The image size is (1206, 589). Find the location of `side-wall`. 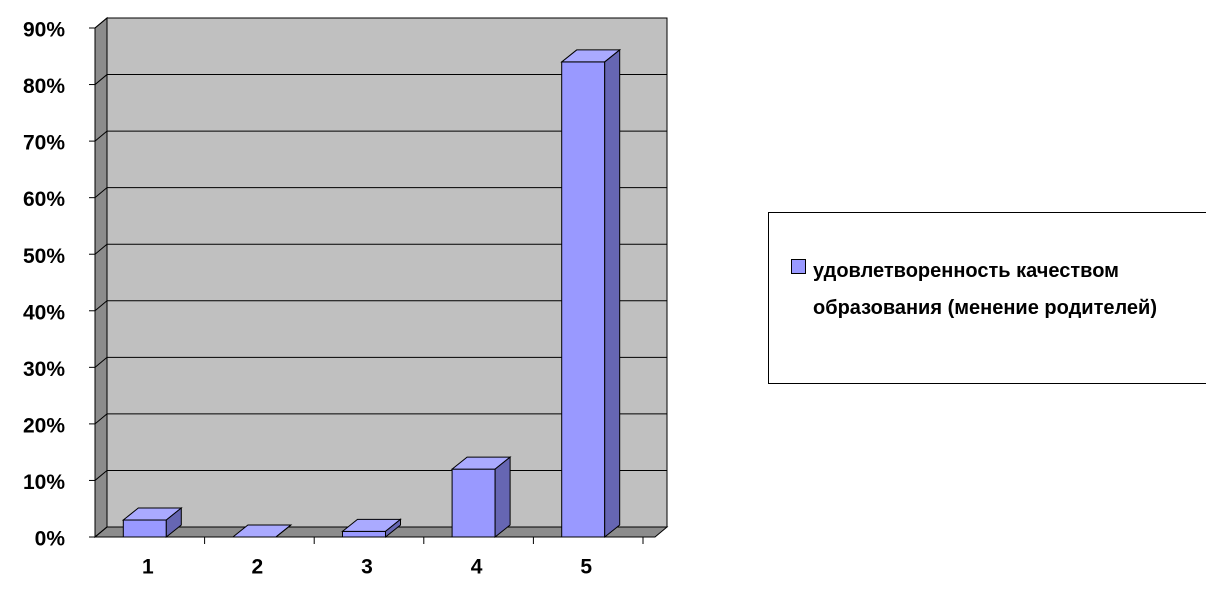

side-wall is located at coordinates (101, 277).